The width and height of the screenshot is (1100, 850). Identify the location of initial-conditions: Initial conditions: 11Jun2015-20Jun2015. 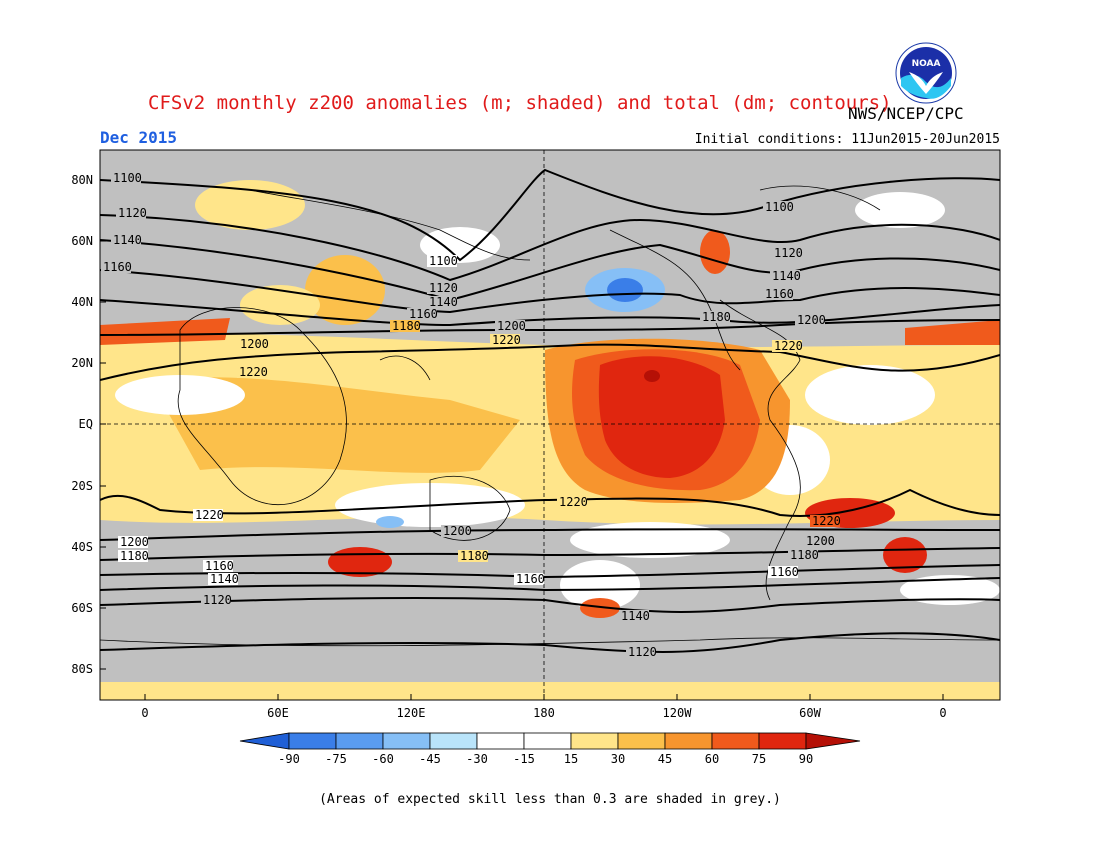
(847, 139).